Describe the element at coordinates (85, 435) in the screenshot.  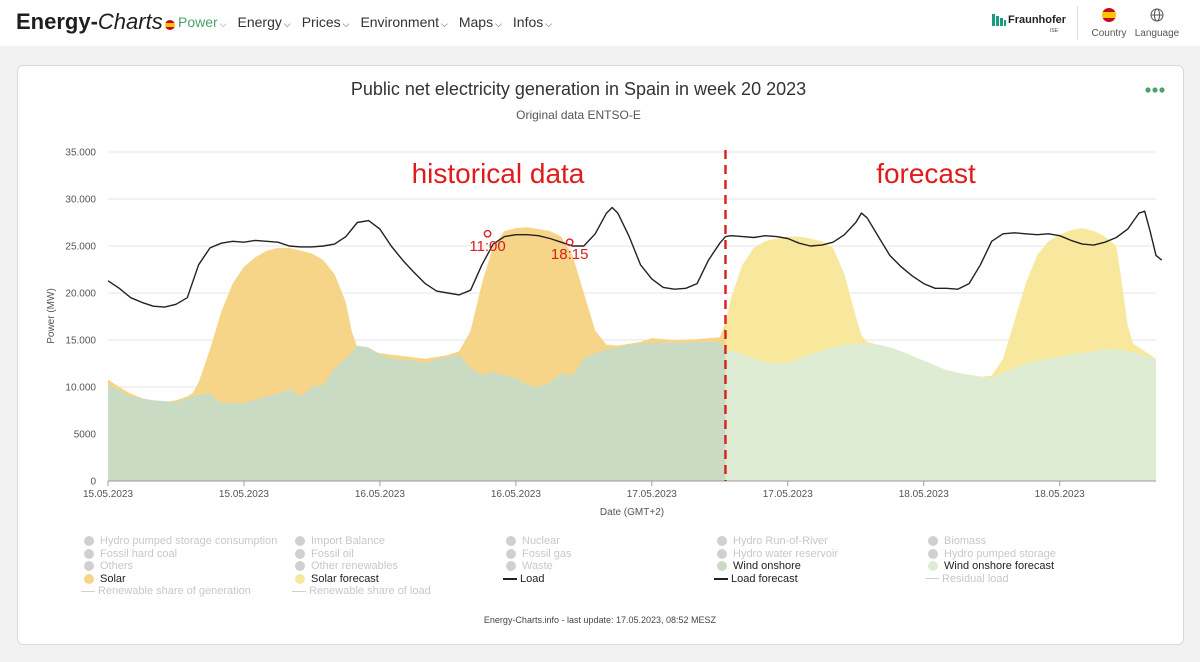
I see `y-tick-label: 5000` at that location.